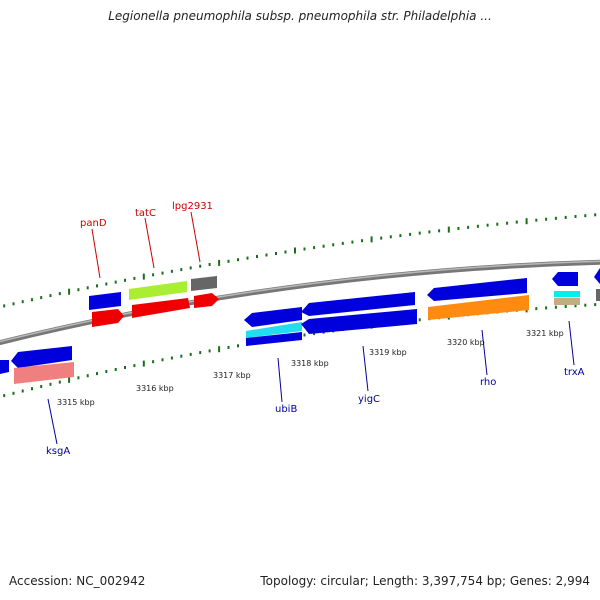  I want to click on gene-yigC-top, so click(358, 304).